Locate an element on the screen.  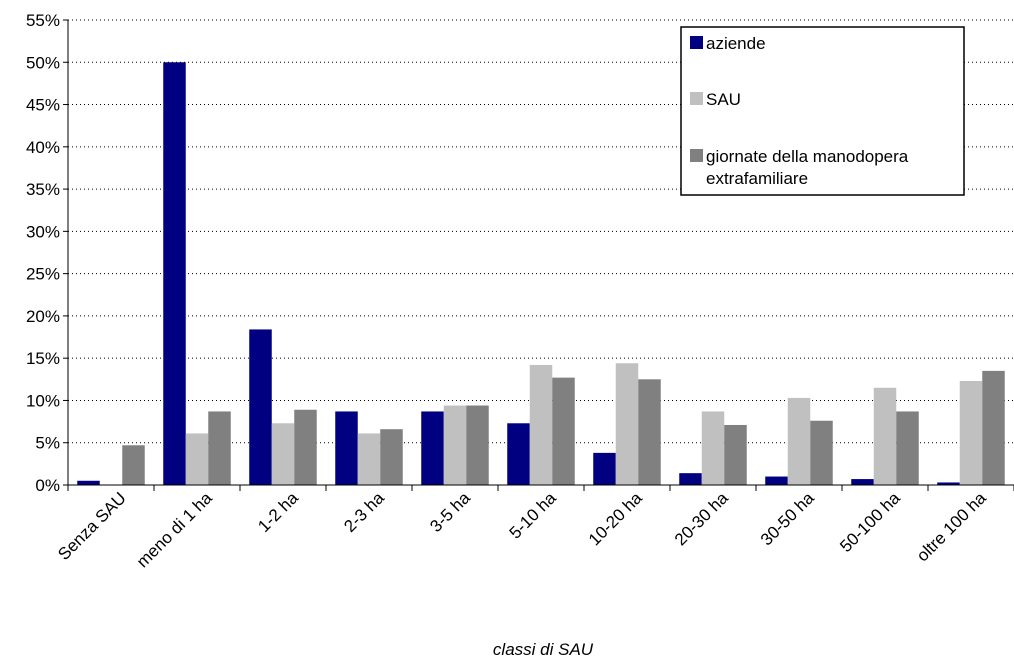
legend-label: aziende is located at coordinates (736, 43).